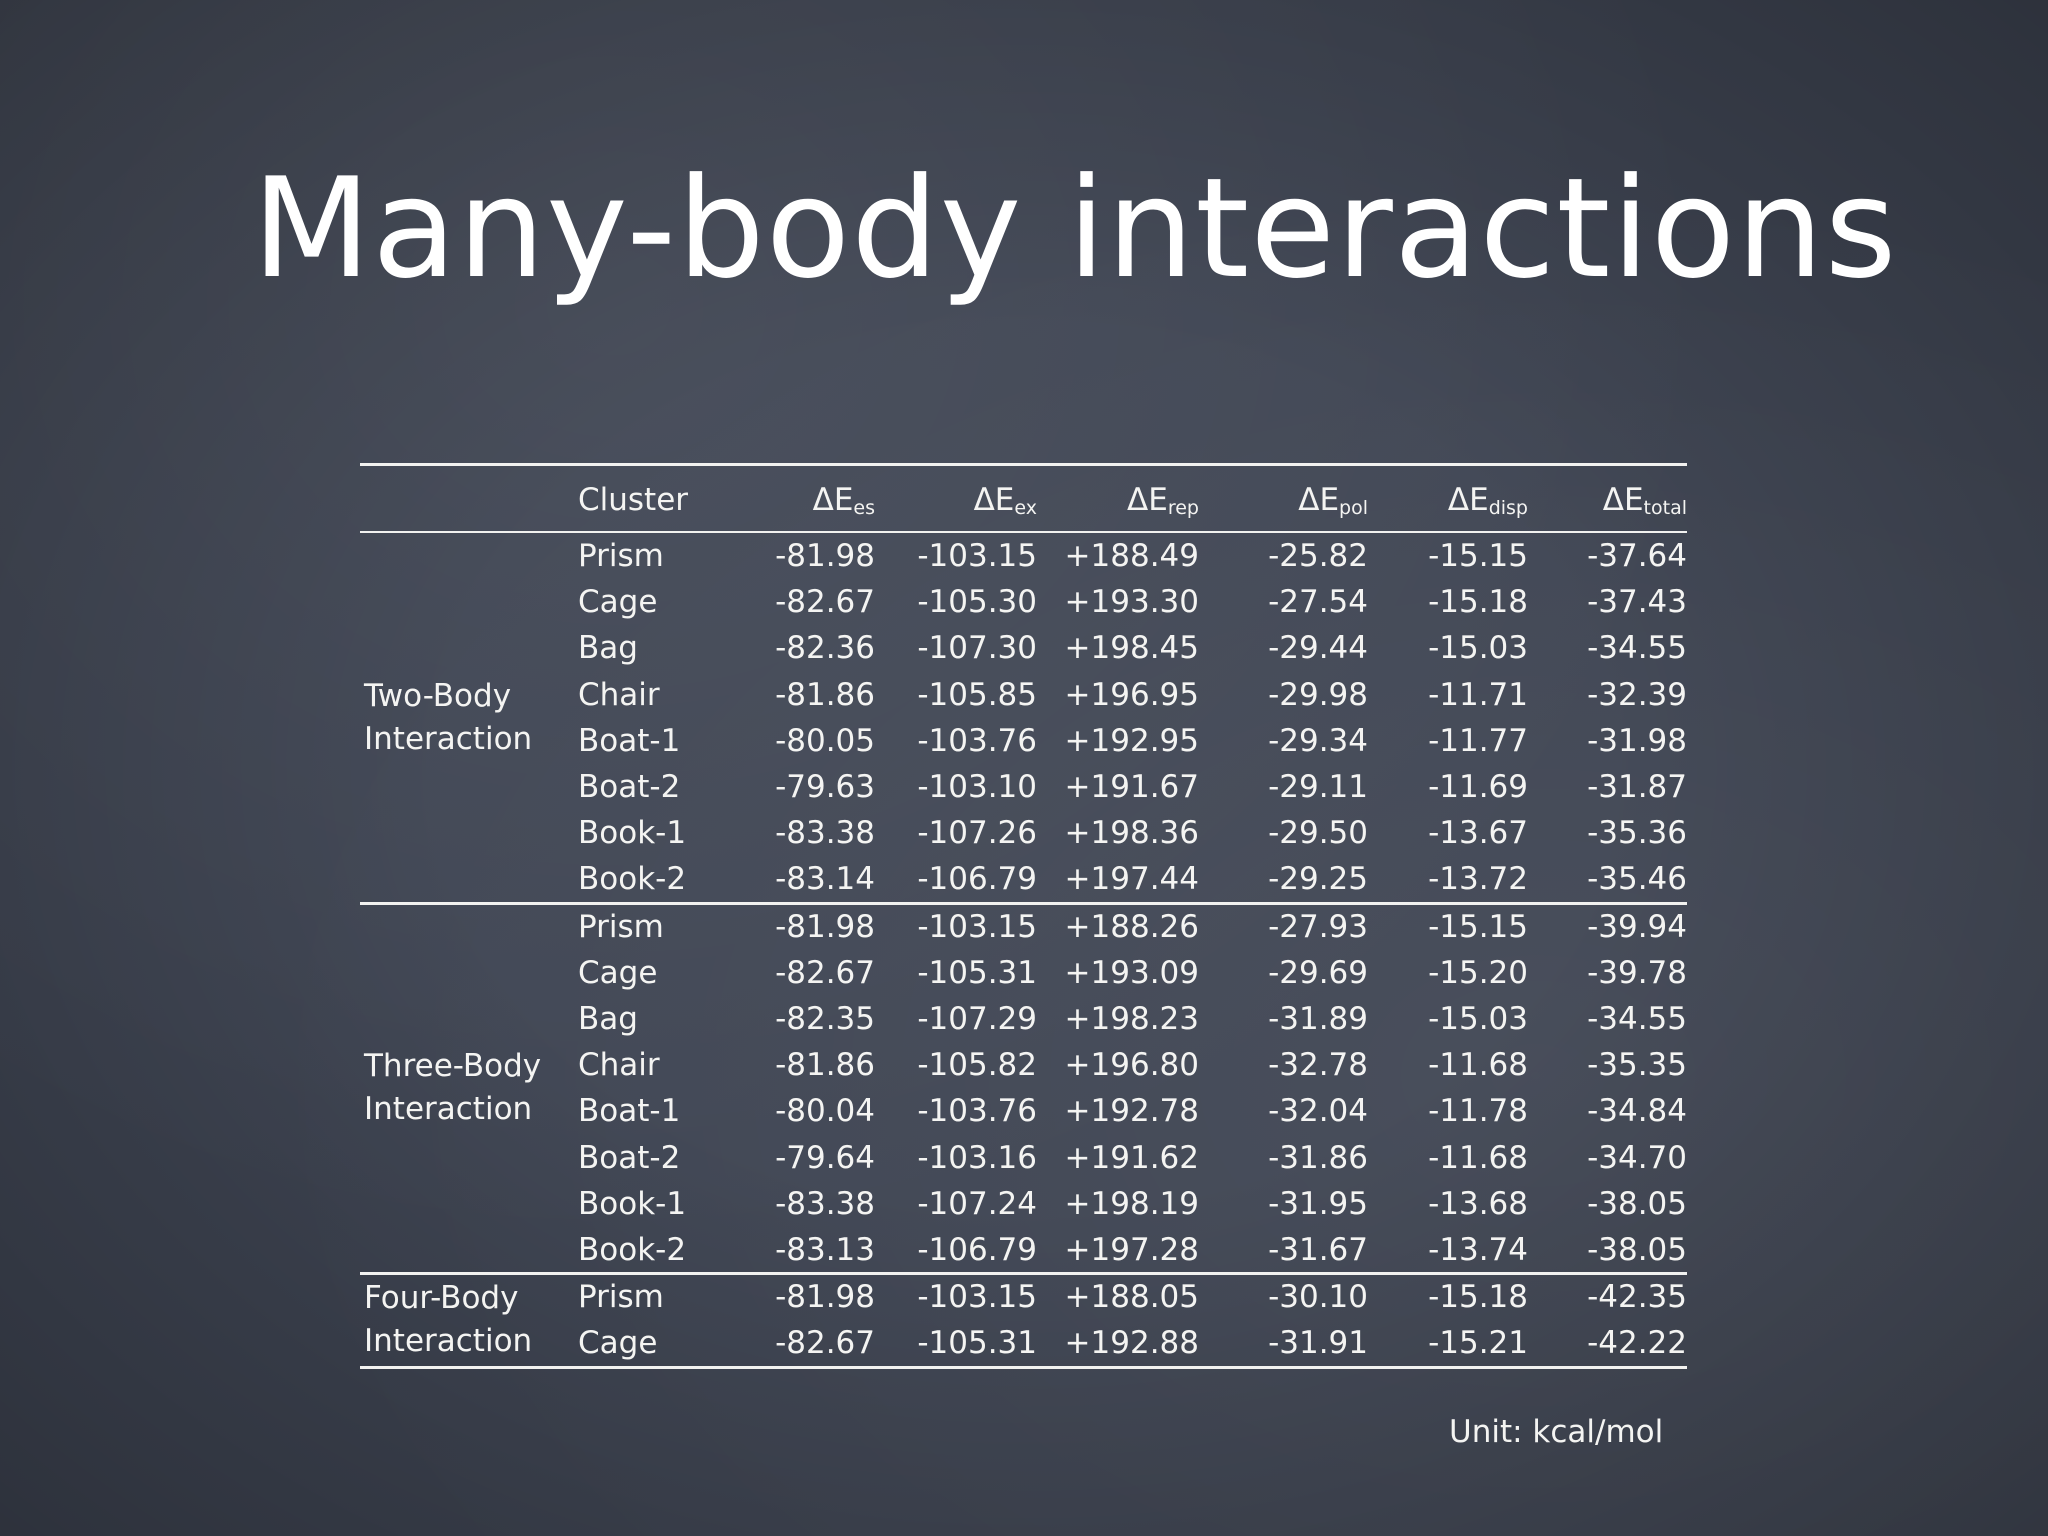  Describe the element at coordinates (1023, 1367) in the screenshot. I see `table-bottom-rule` at that location.